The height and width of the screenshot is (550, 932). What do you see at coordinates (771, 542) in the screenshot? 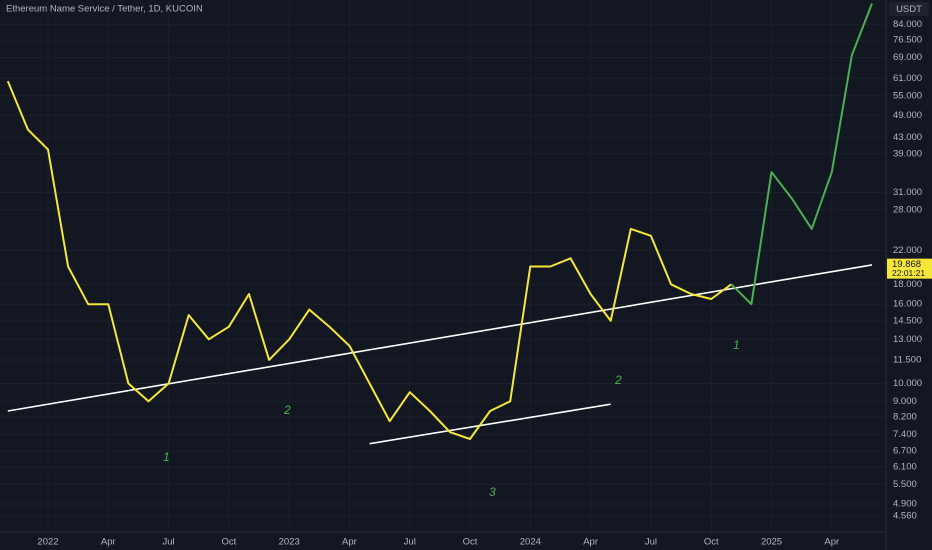
I see `x-tick-label: 2025` at bounding box center [771, 542].